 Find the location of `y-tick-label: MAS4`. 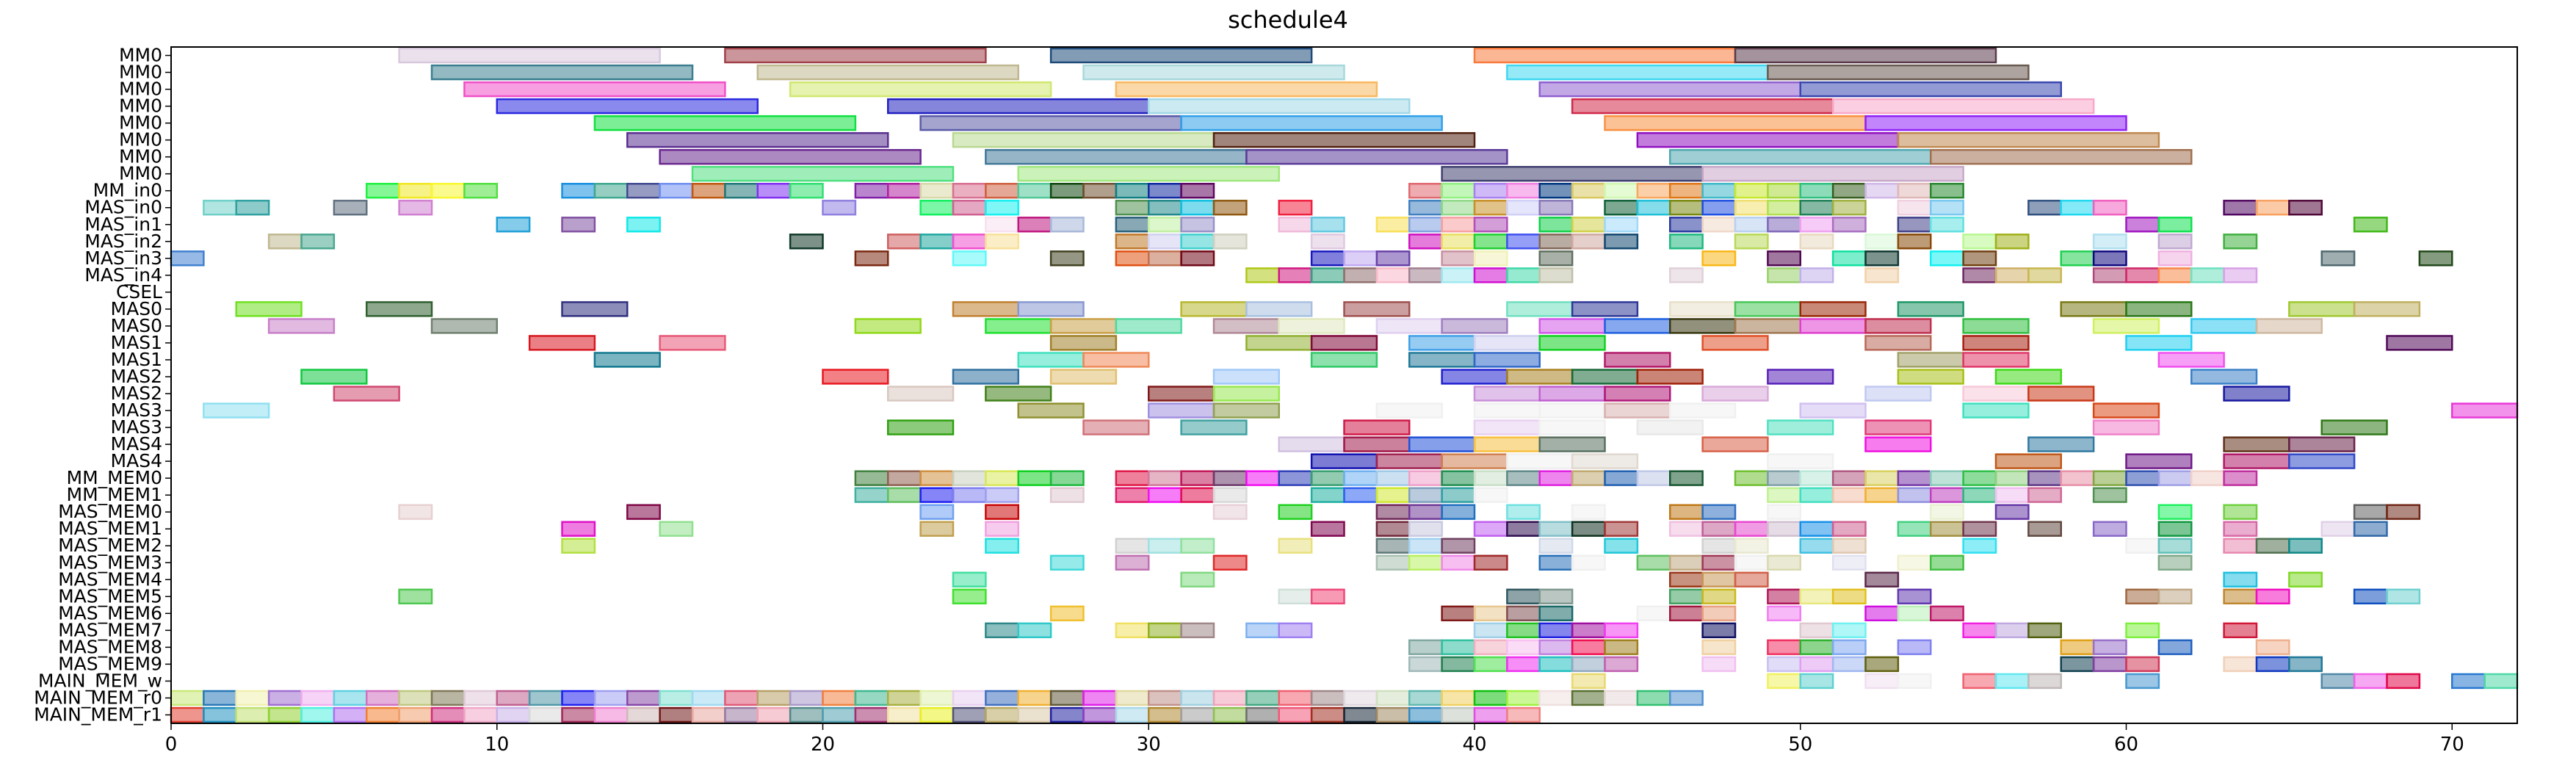

y-tick-label: MAS4 is located at coordinates (136, 460).